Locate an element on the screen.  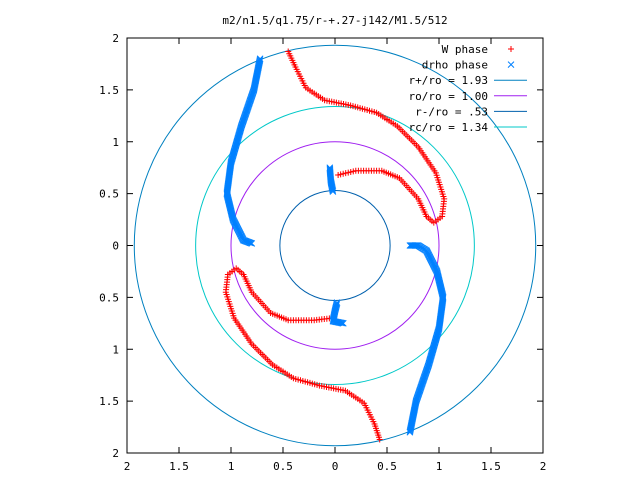
y-tick-label: 0 is located at coordinates (115, 246).